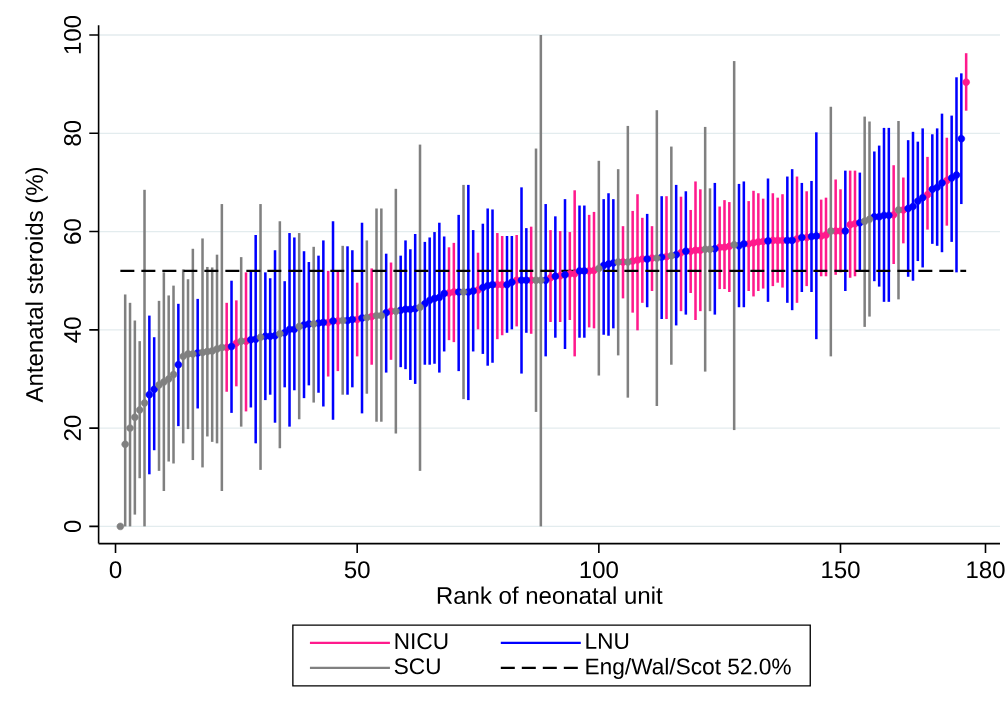 The width and height of the screenshot is (1008, 711). Describe the element at coordinates (72, 34) in the screenshot. I see `y-tick-label: 100` at that location.